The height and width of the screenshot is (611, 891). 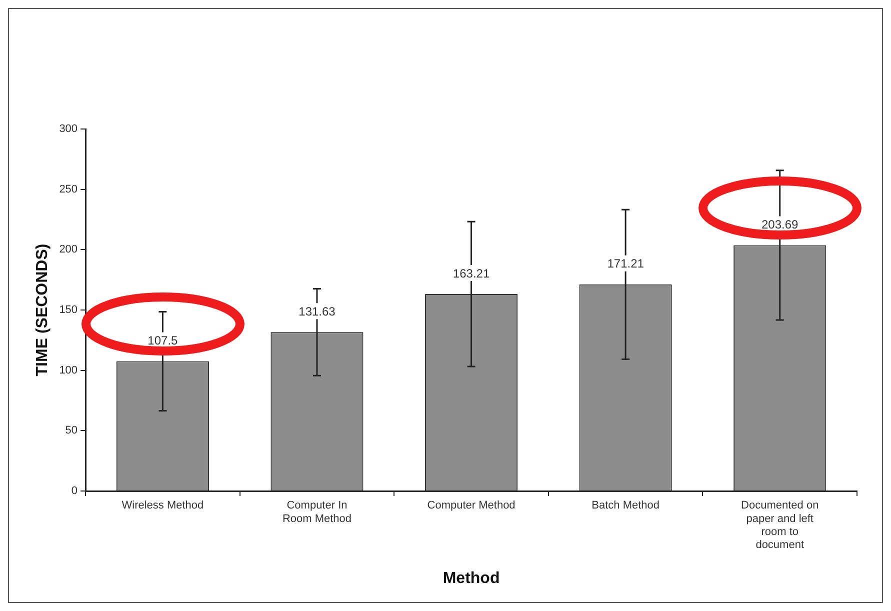 I want to click on x-axis-title: Method, so click(x=471, y=578).